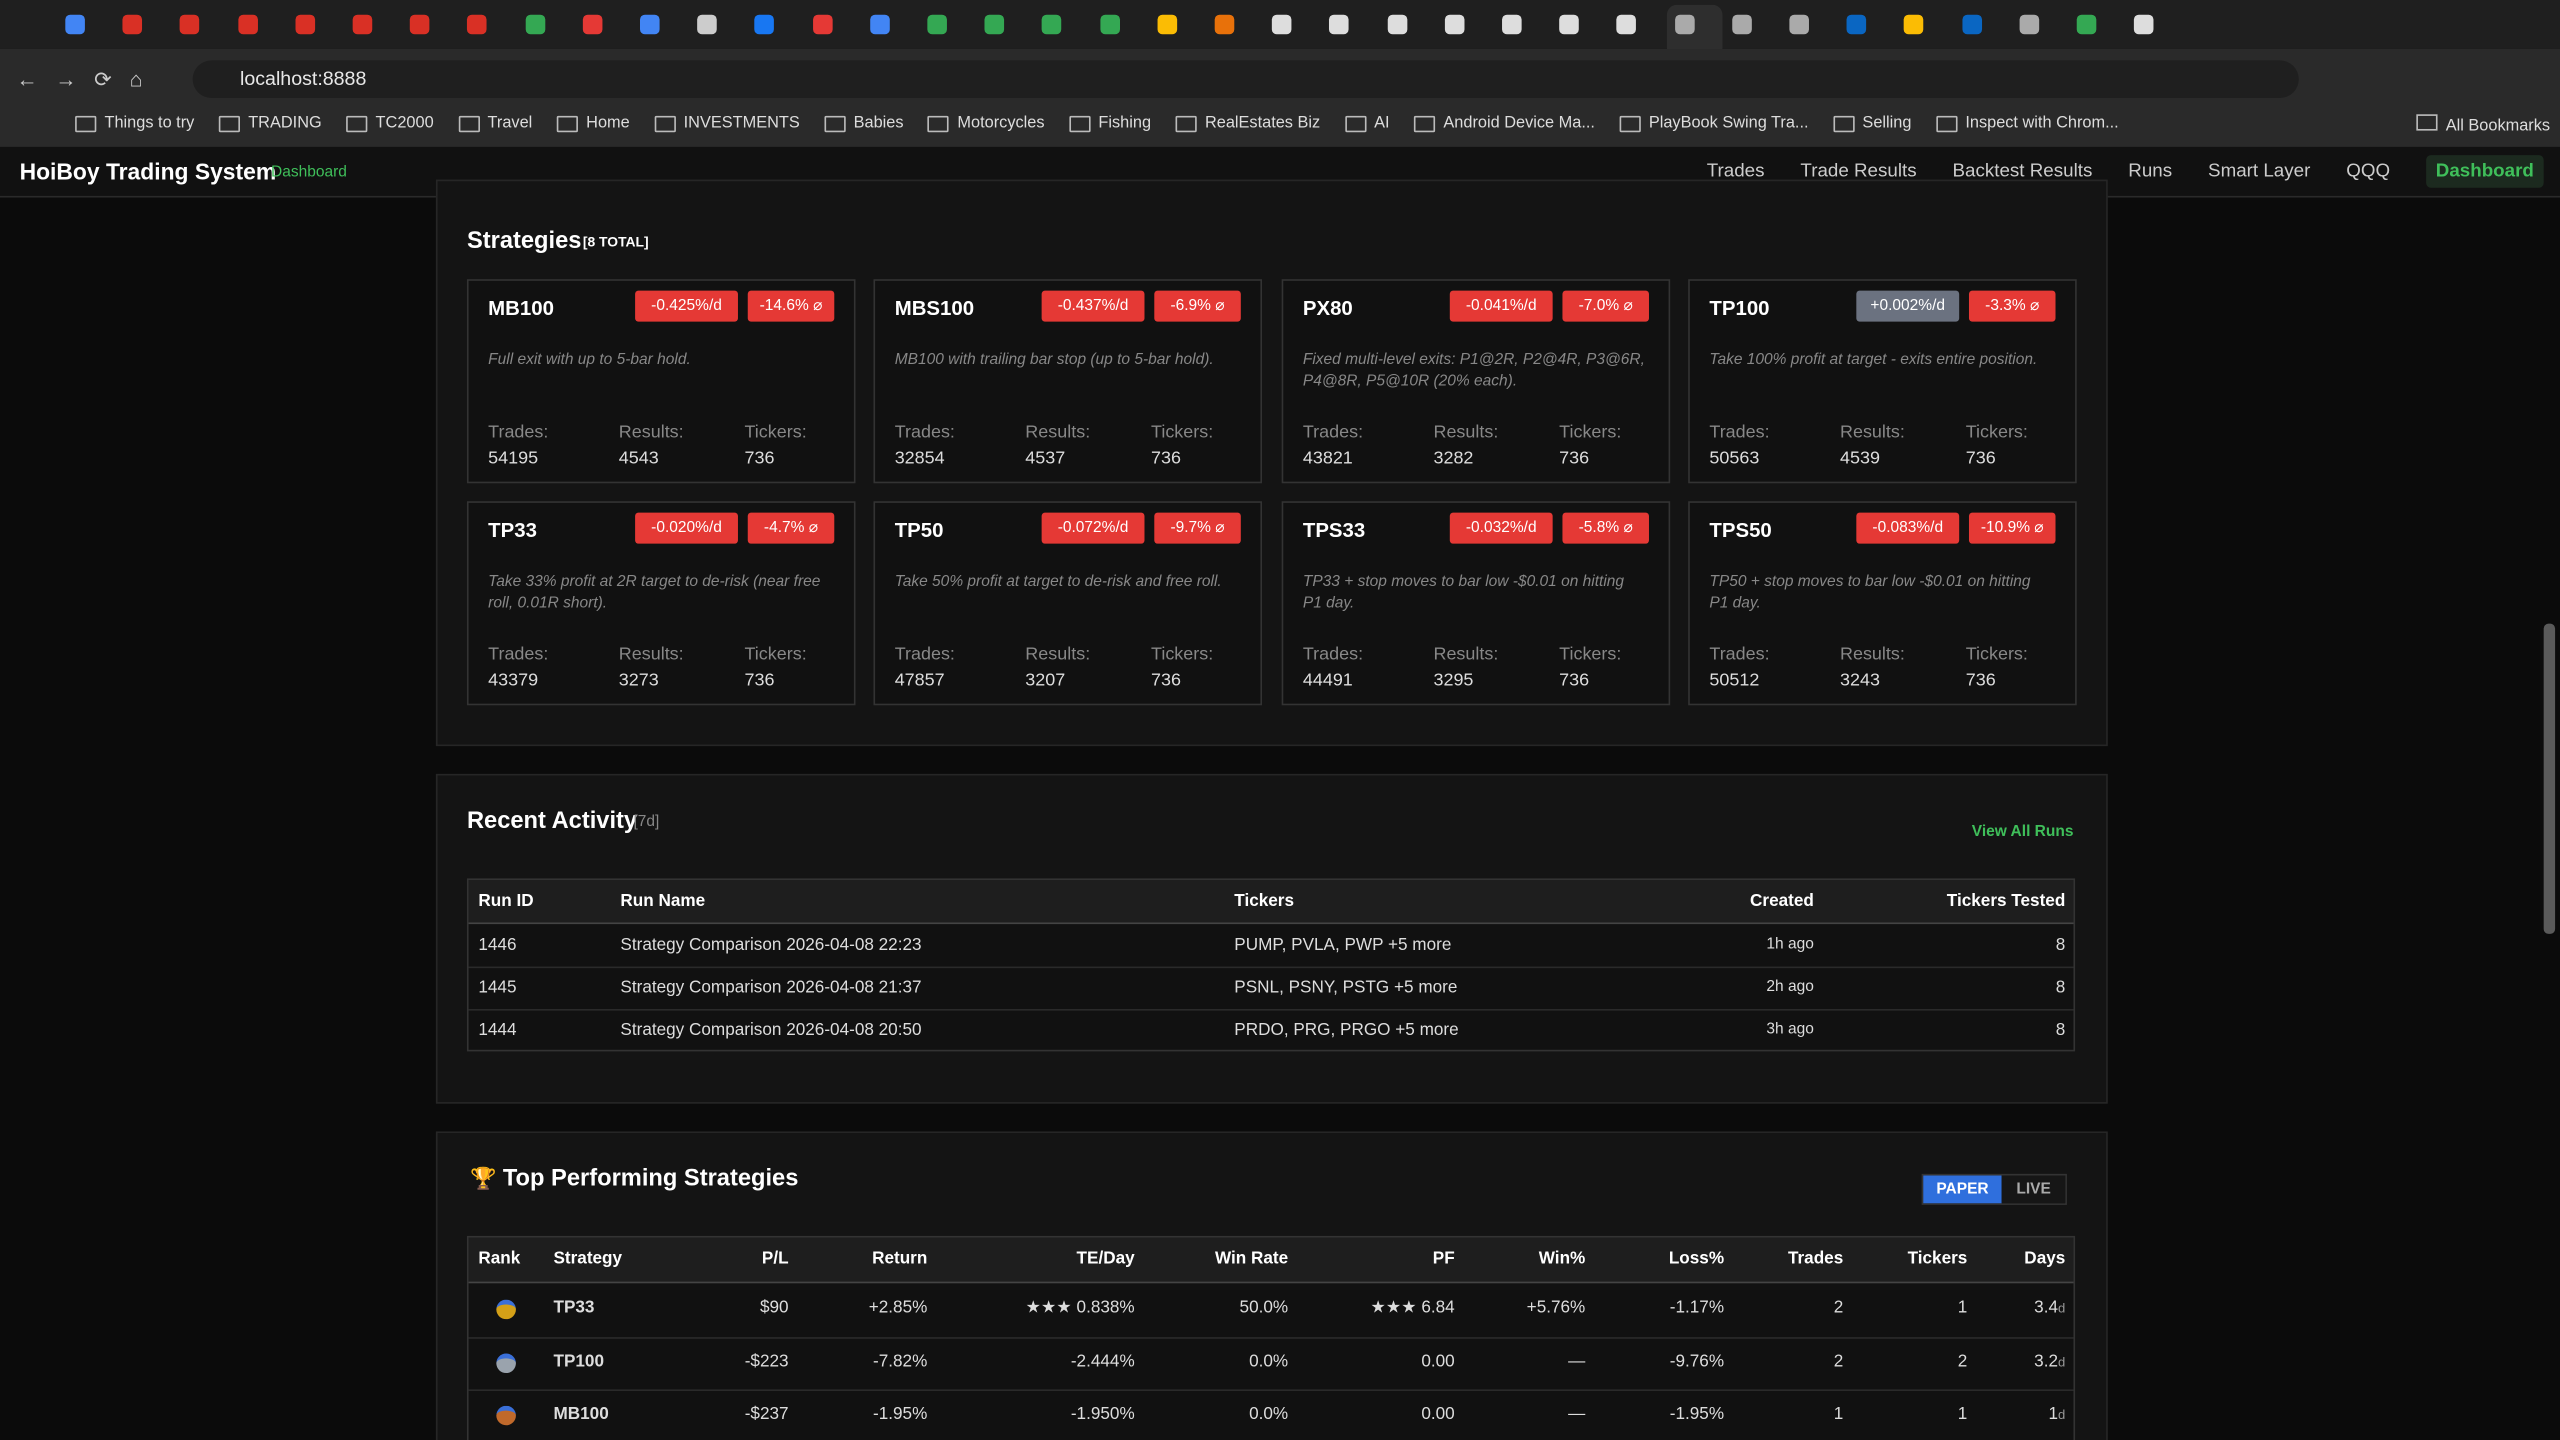 Image resolution: width=2560 pixels, height=1440 pixels. Describe the element at coordinates (934, 308) in the screenshot. I see `card-name: MBS100` at that location.